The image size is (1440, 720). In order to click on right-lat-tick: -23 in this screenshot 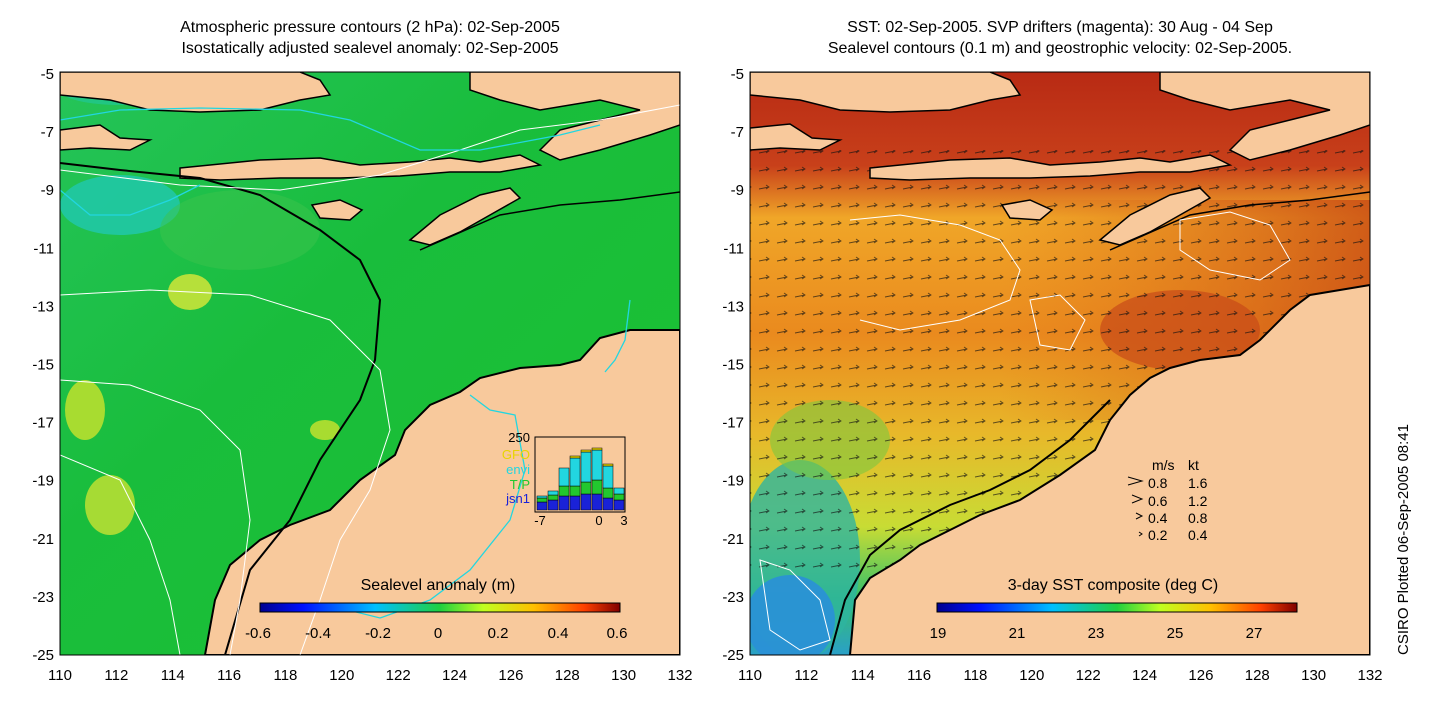, I will do `click(733, 597)`.